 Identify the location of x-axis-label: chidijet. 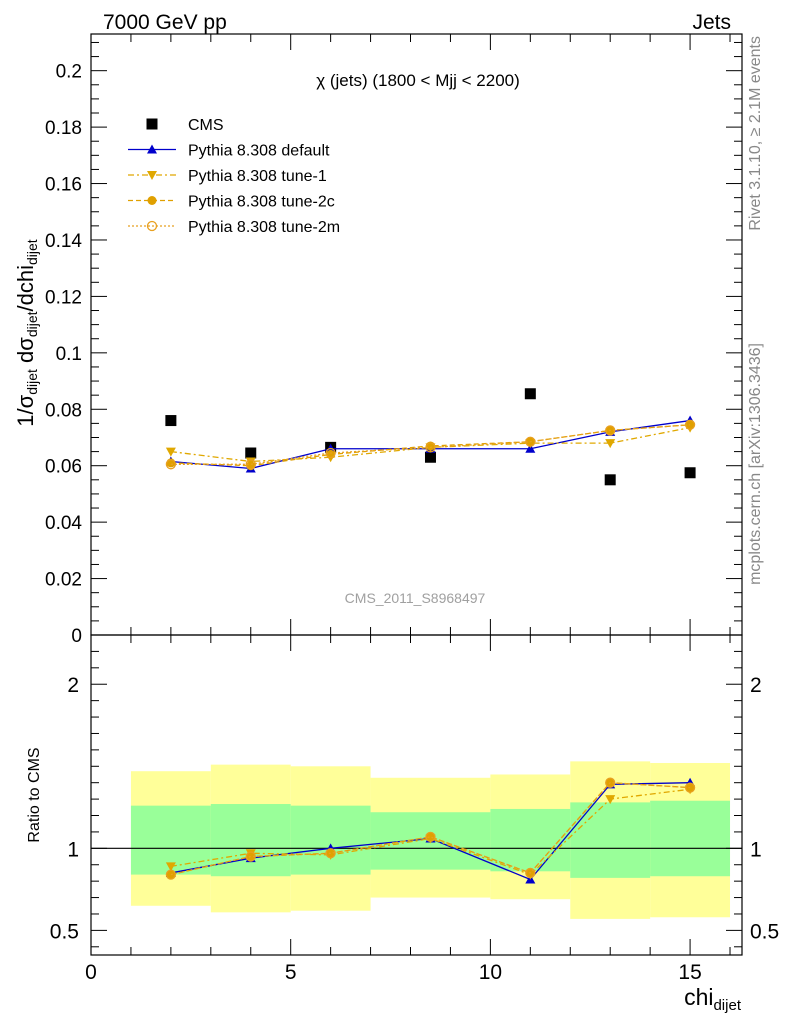
(713, 999).